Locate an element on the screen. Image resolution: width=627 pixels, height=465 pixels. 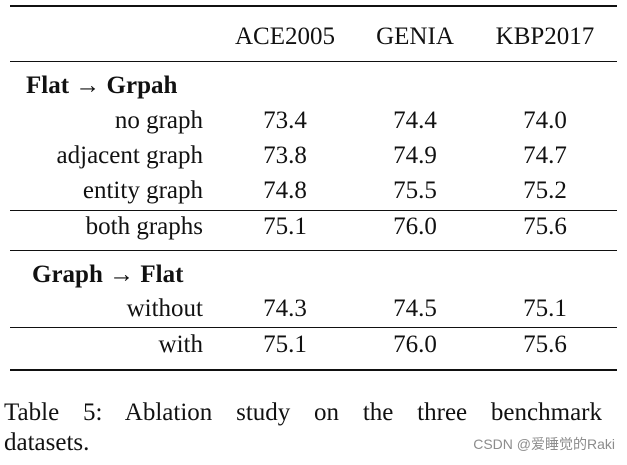
column-header-kbp2017: KBP2017 is located at coordinates (545, 36).